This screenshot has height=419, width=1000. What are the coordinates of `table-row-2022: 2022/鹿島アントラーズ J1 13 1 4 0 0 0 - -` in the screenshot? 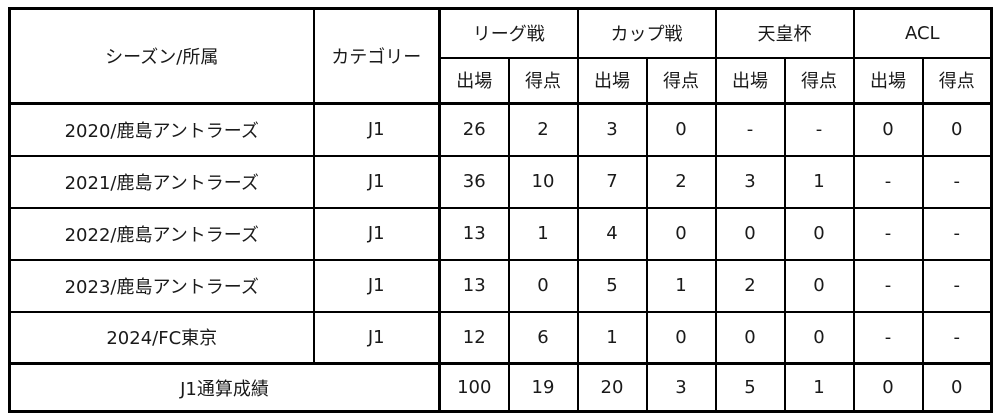 It's located at (500, 233).